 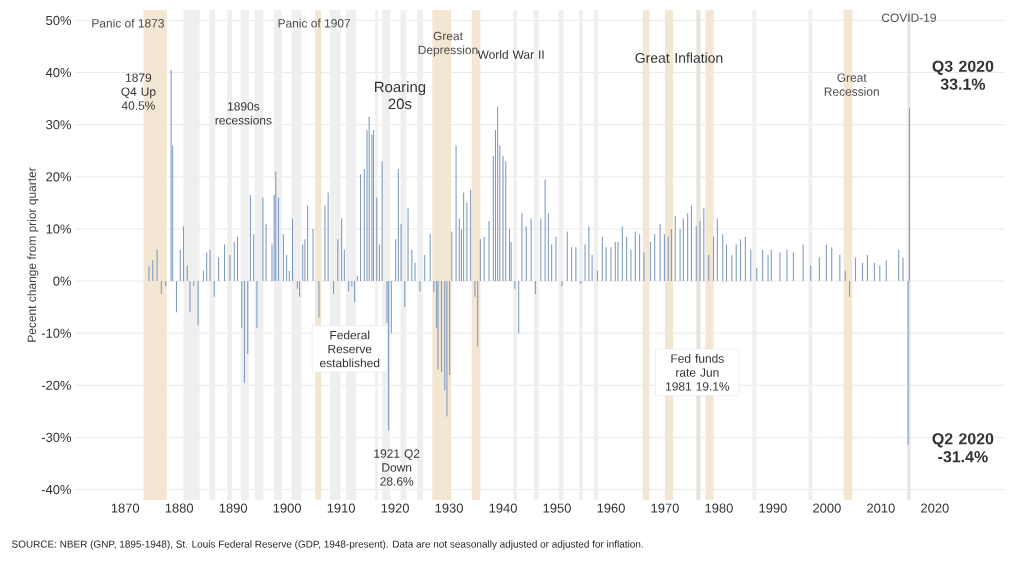 I want to click on band-label: COVID-19, so click(x=908, y=17).